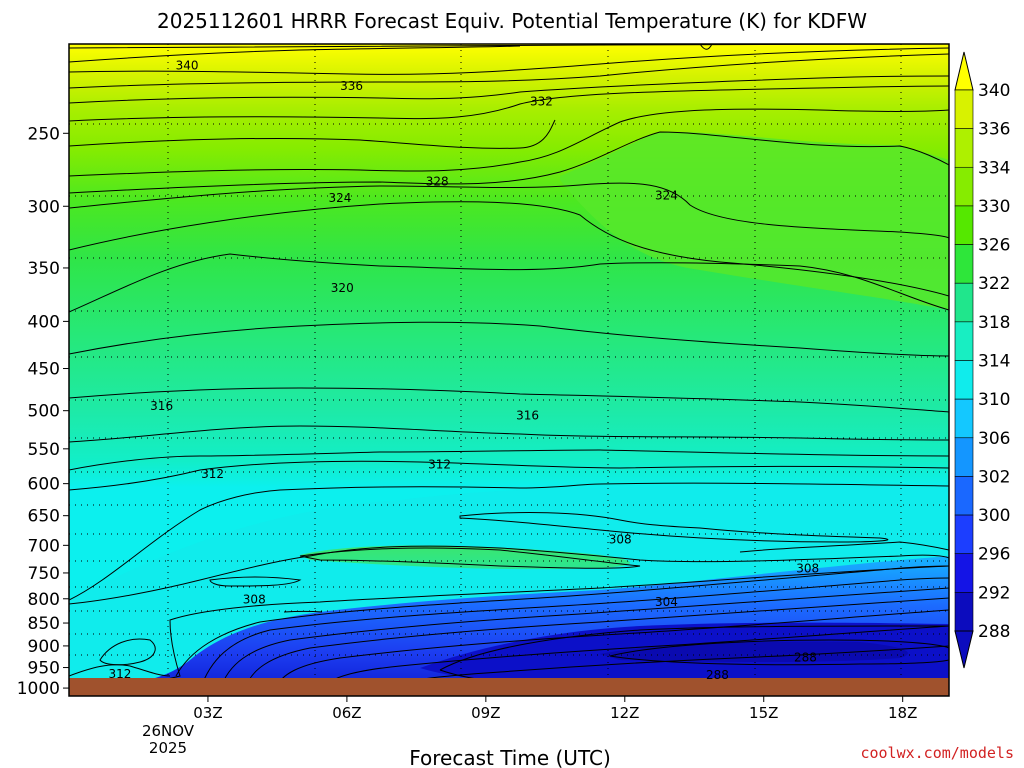 The width and height of the screenshot is (1024, 768). What do you see at coordinates (541, 102) in the screenshot?
I see `contour-label: 332` at bounding box center [541, 102].